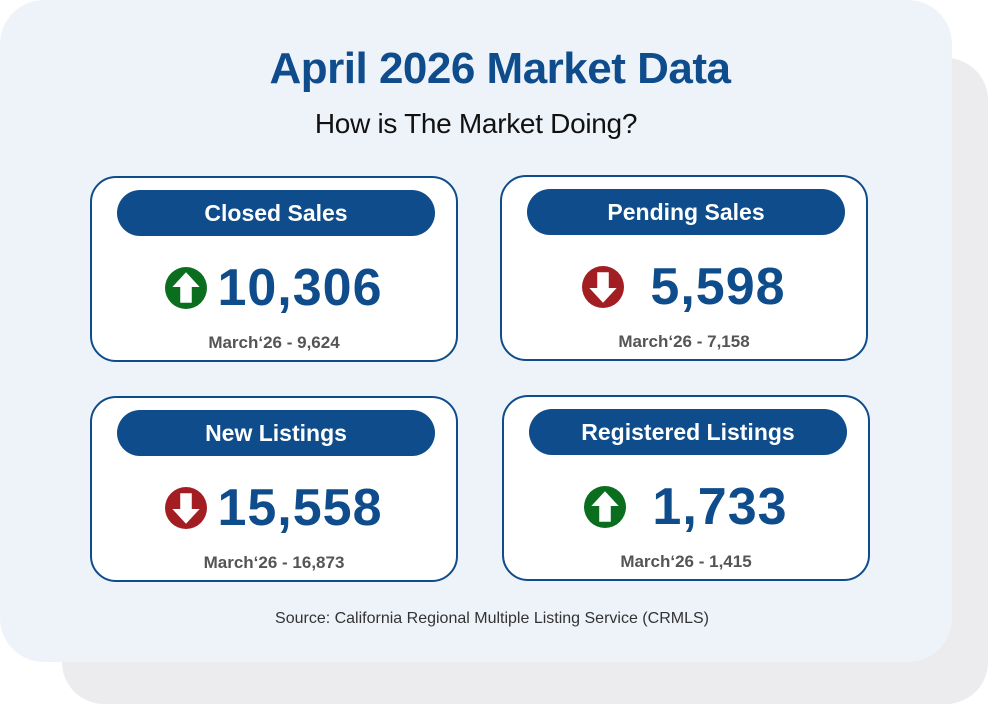 This screenshot has width=996, height=704. I want to click on stat-value-row: 15,558, so click(274, 508).